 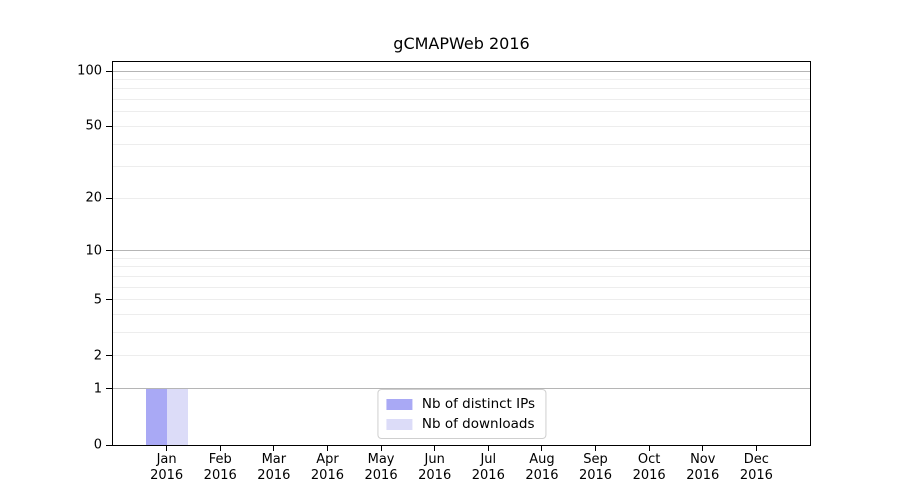 What do you see at coordinates (478, 424) in the screenshot?
I see `legend-label: Nb of downloads` at bounding box center [478, 424].